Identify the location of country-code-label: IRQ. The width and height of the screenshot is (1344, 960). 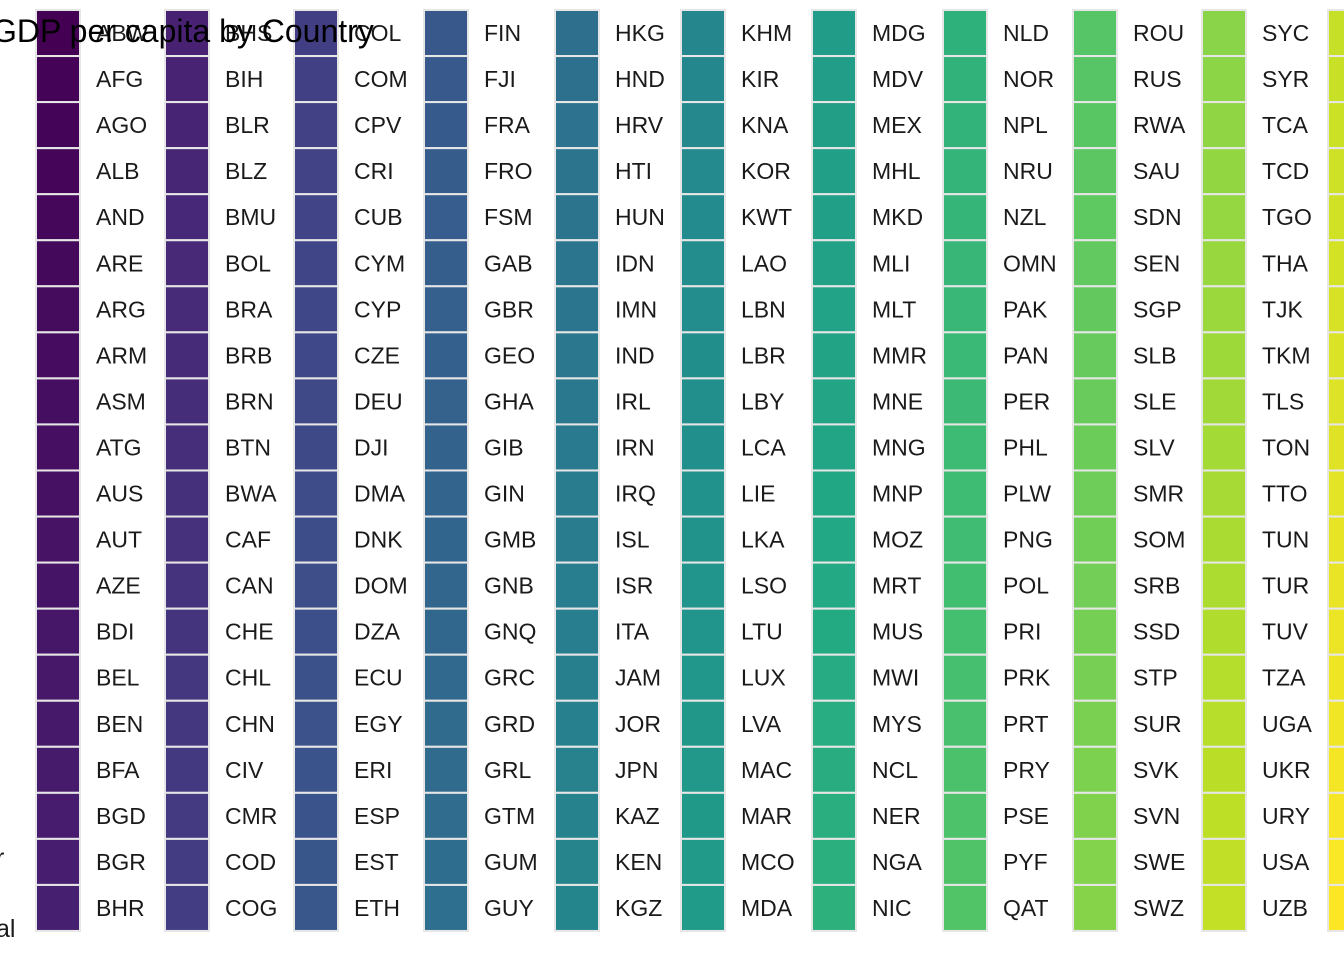
(635, 494).